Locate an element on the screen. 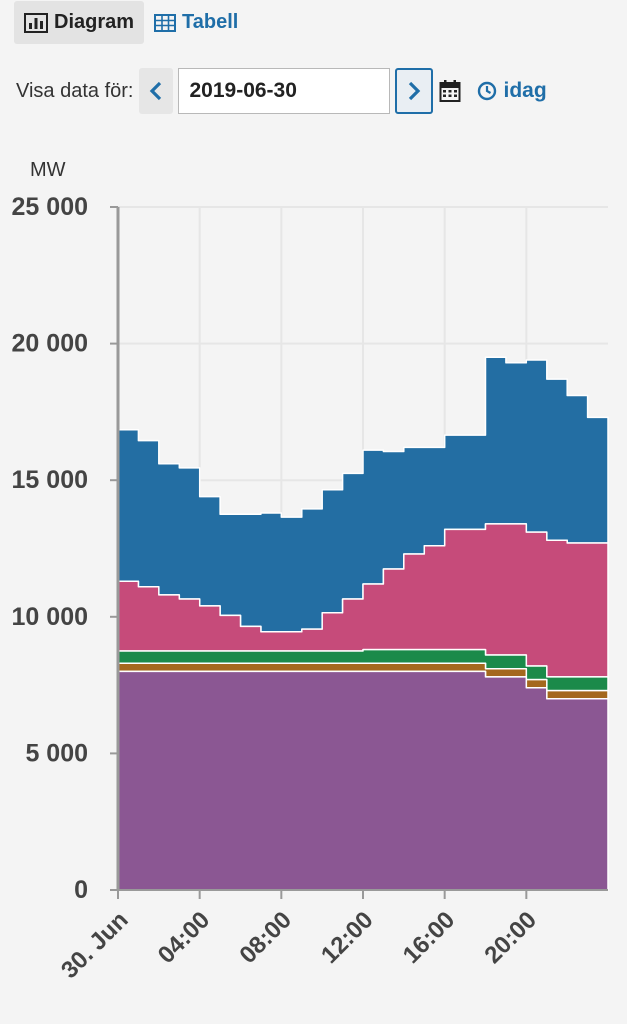 The width and height of the screenshot is (627, 1024). tab-table: Tabell is located at coordinates (196, 22).